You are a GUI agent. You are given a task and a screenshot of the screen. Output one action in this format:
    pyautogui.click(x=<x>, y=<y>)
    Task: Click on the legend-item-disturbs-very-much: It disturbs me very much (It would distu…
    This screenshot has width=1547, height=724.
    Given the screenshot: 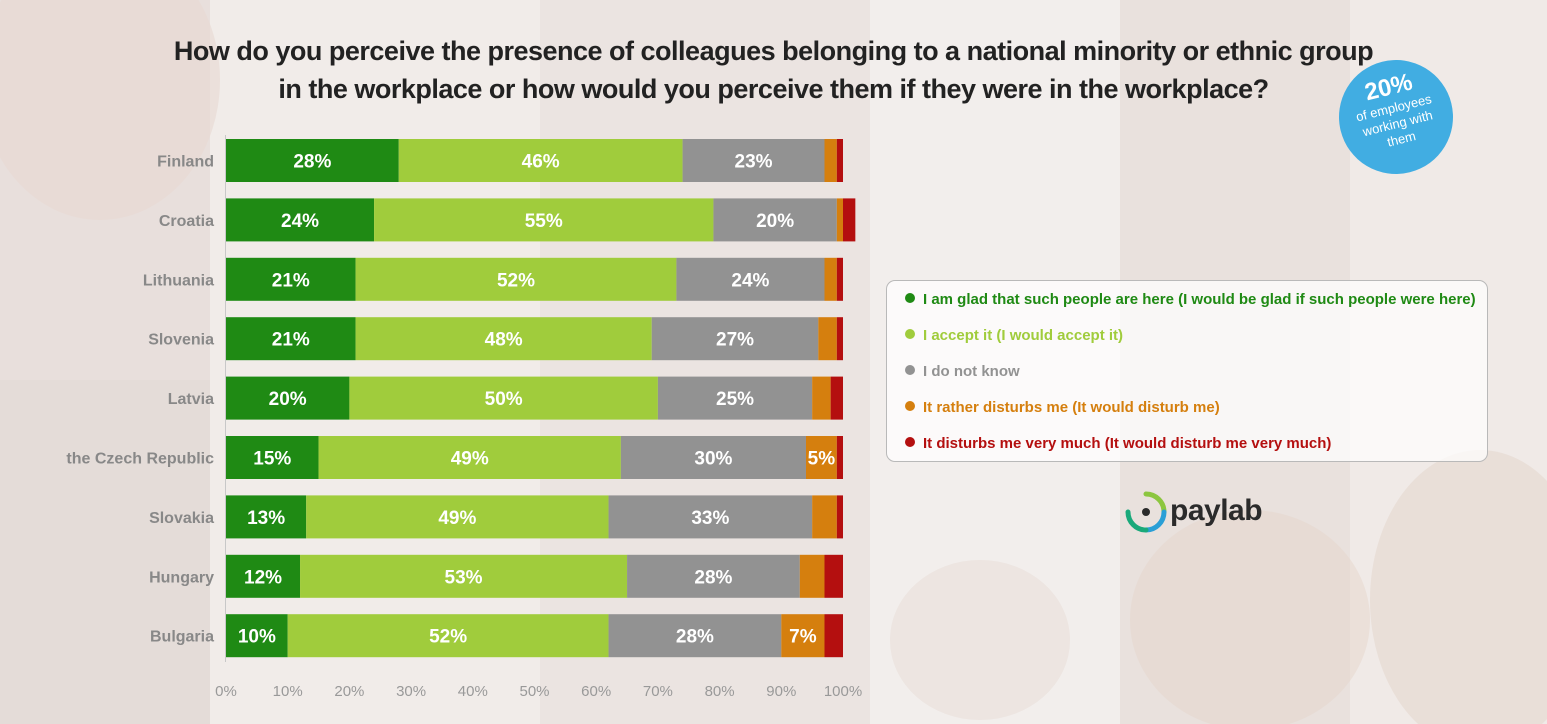 What is the action you would take?
    pyautogui.click(x=1118, y=444)
    